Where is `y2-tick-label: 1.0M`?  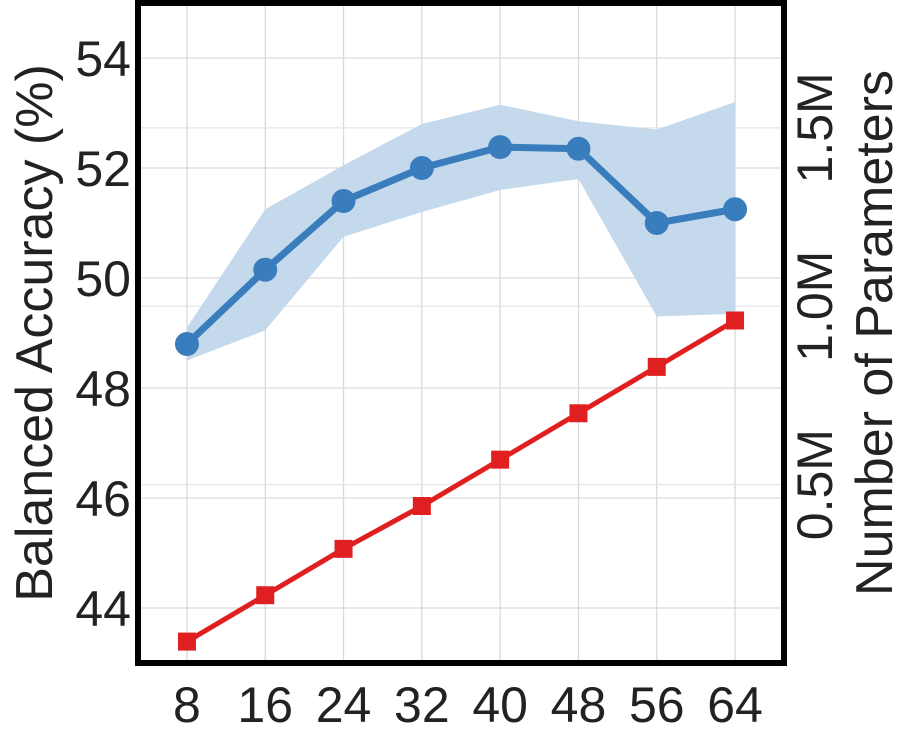 y2-tick-label: 1.0M is located at coordinates (815, 306).